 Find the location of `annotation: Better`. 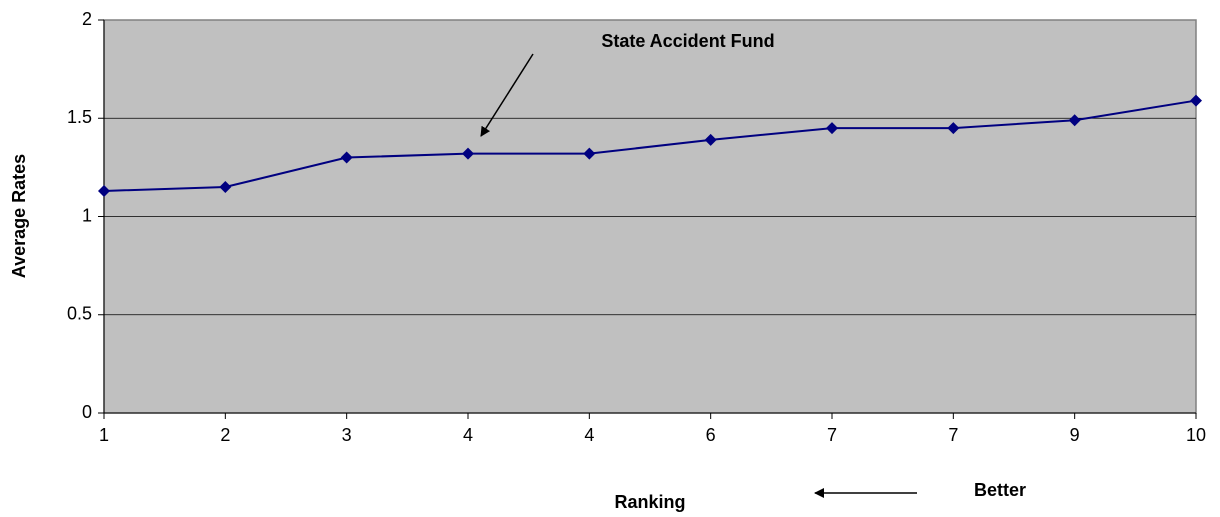

annotation: Better is located at coordinates (1000, 490).